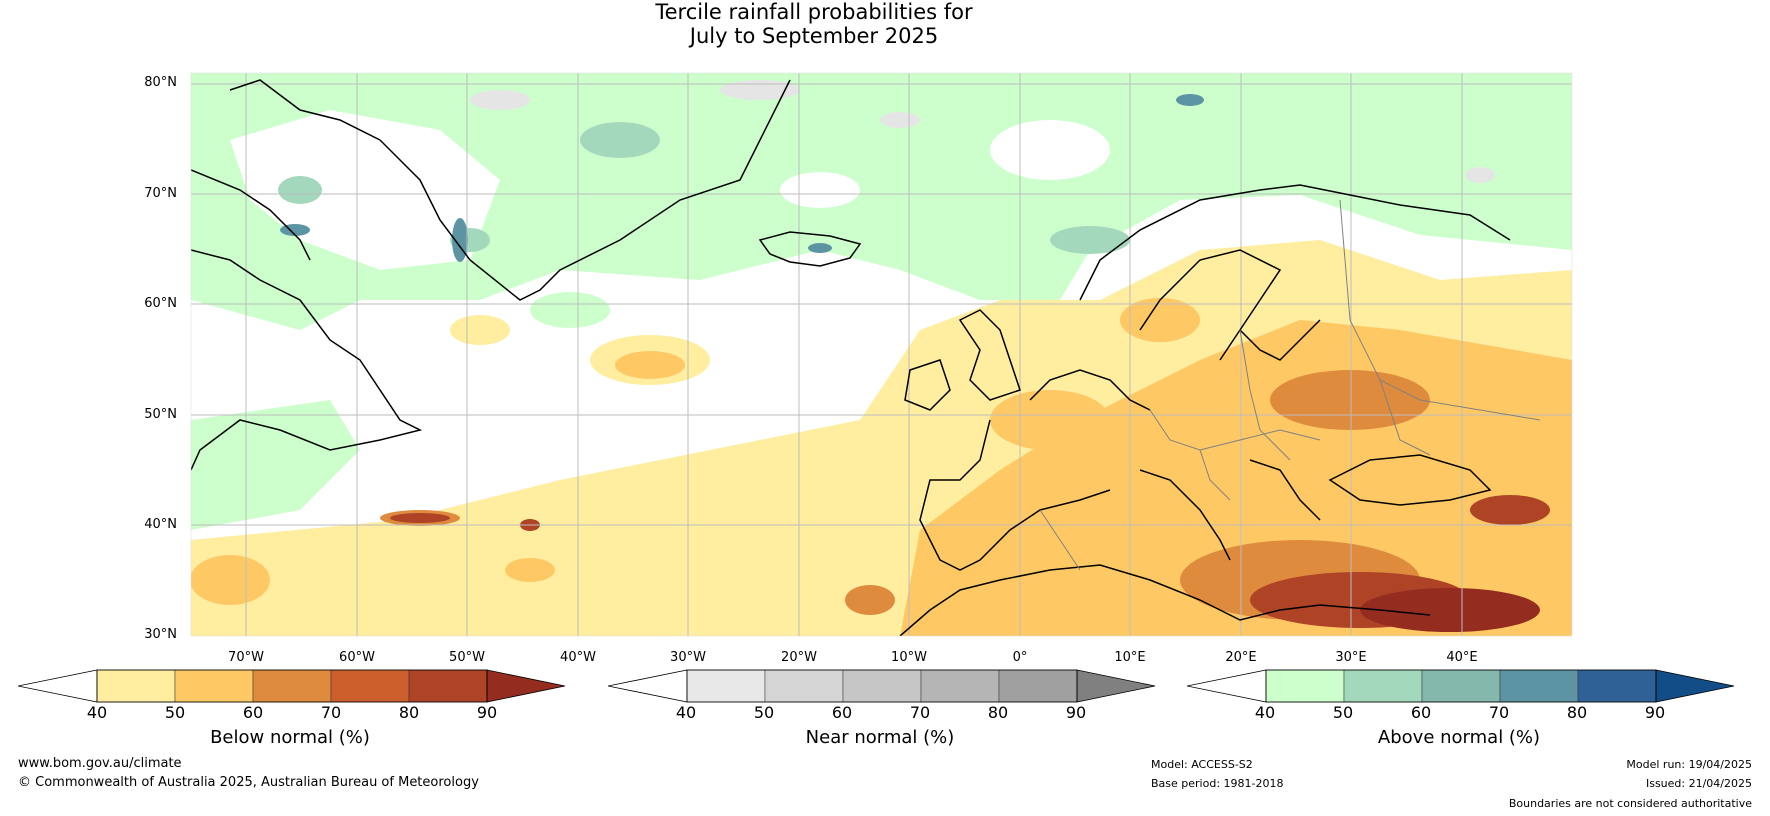  What do you see at coordinates (814, 36) in the screenshot?
I see `title-line-2: July to September 2025` at bounding box center [814, 36].